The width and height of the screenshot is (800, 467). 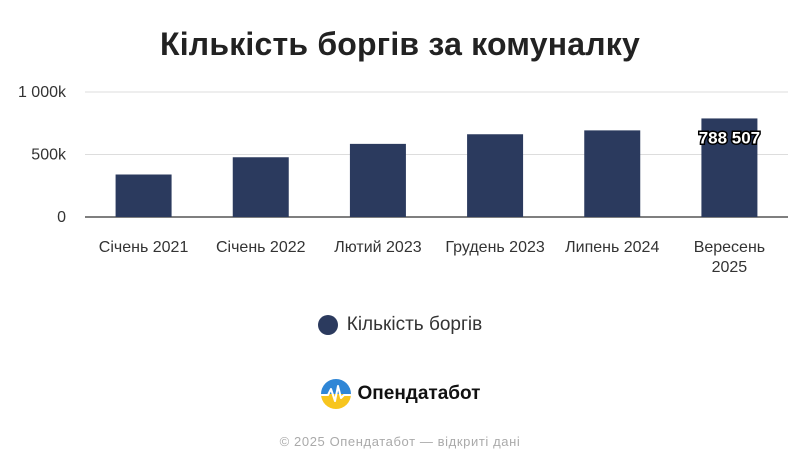 I want to click on legend: Кількість боргів, so click(x=400, y=325).